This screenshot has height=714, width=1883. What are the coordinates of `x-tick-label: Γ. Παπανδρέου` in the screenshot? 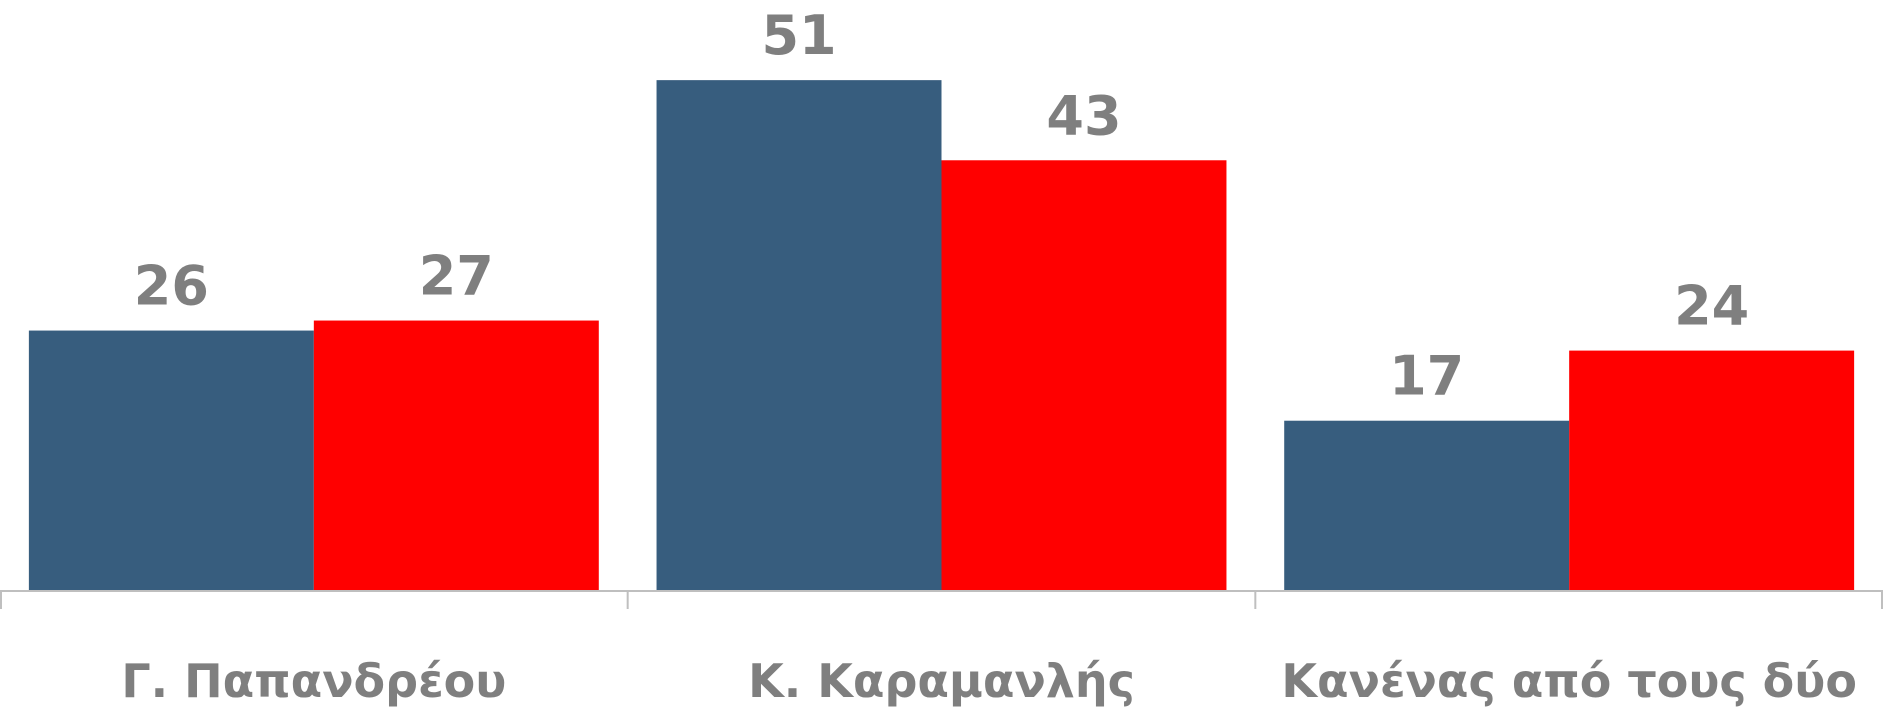 It's located at (313, 681).